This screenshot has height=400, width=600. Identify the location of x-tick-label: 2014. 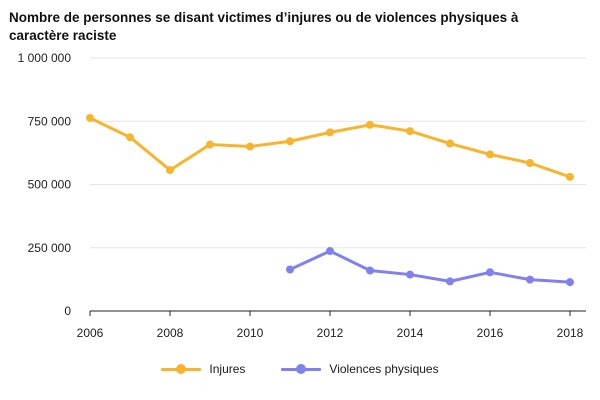
(410, 333).